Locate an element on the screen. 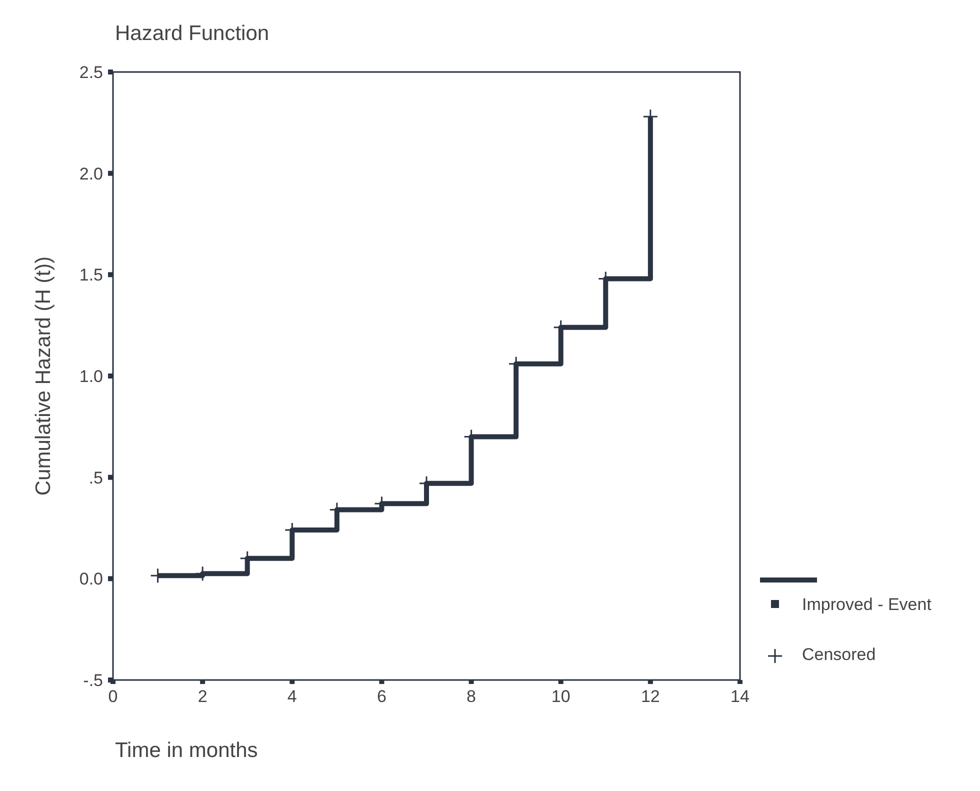  x-tick-label: 4 is located at coordinates (292, 696).